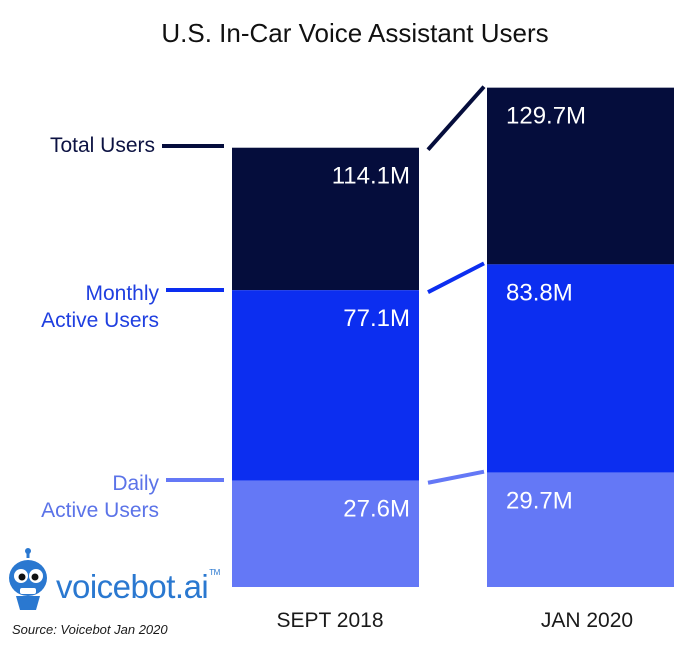  I want to click on connector-monthly-active-users, so click(456, 277).